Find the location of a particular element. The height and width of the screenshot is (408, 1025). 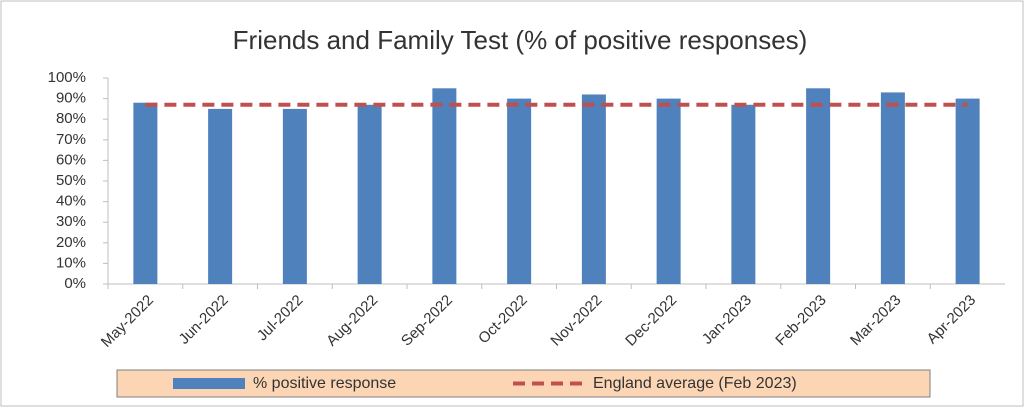

y-tick-label: 60% is located at coordinates (71, 159).